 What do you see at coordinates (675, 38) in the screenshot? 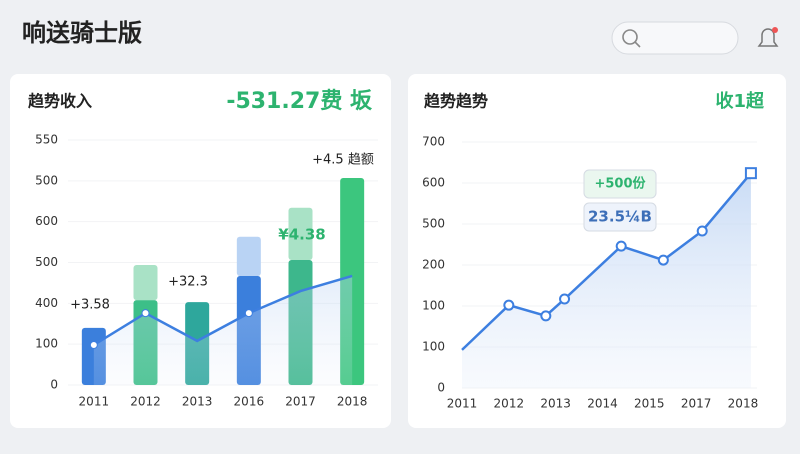
I see `search-box` at bounding box center [675, 38].